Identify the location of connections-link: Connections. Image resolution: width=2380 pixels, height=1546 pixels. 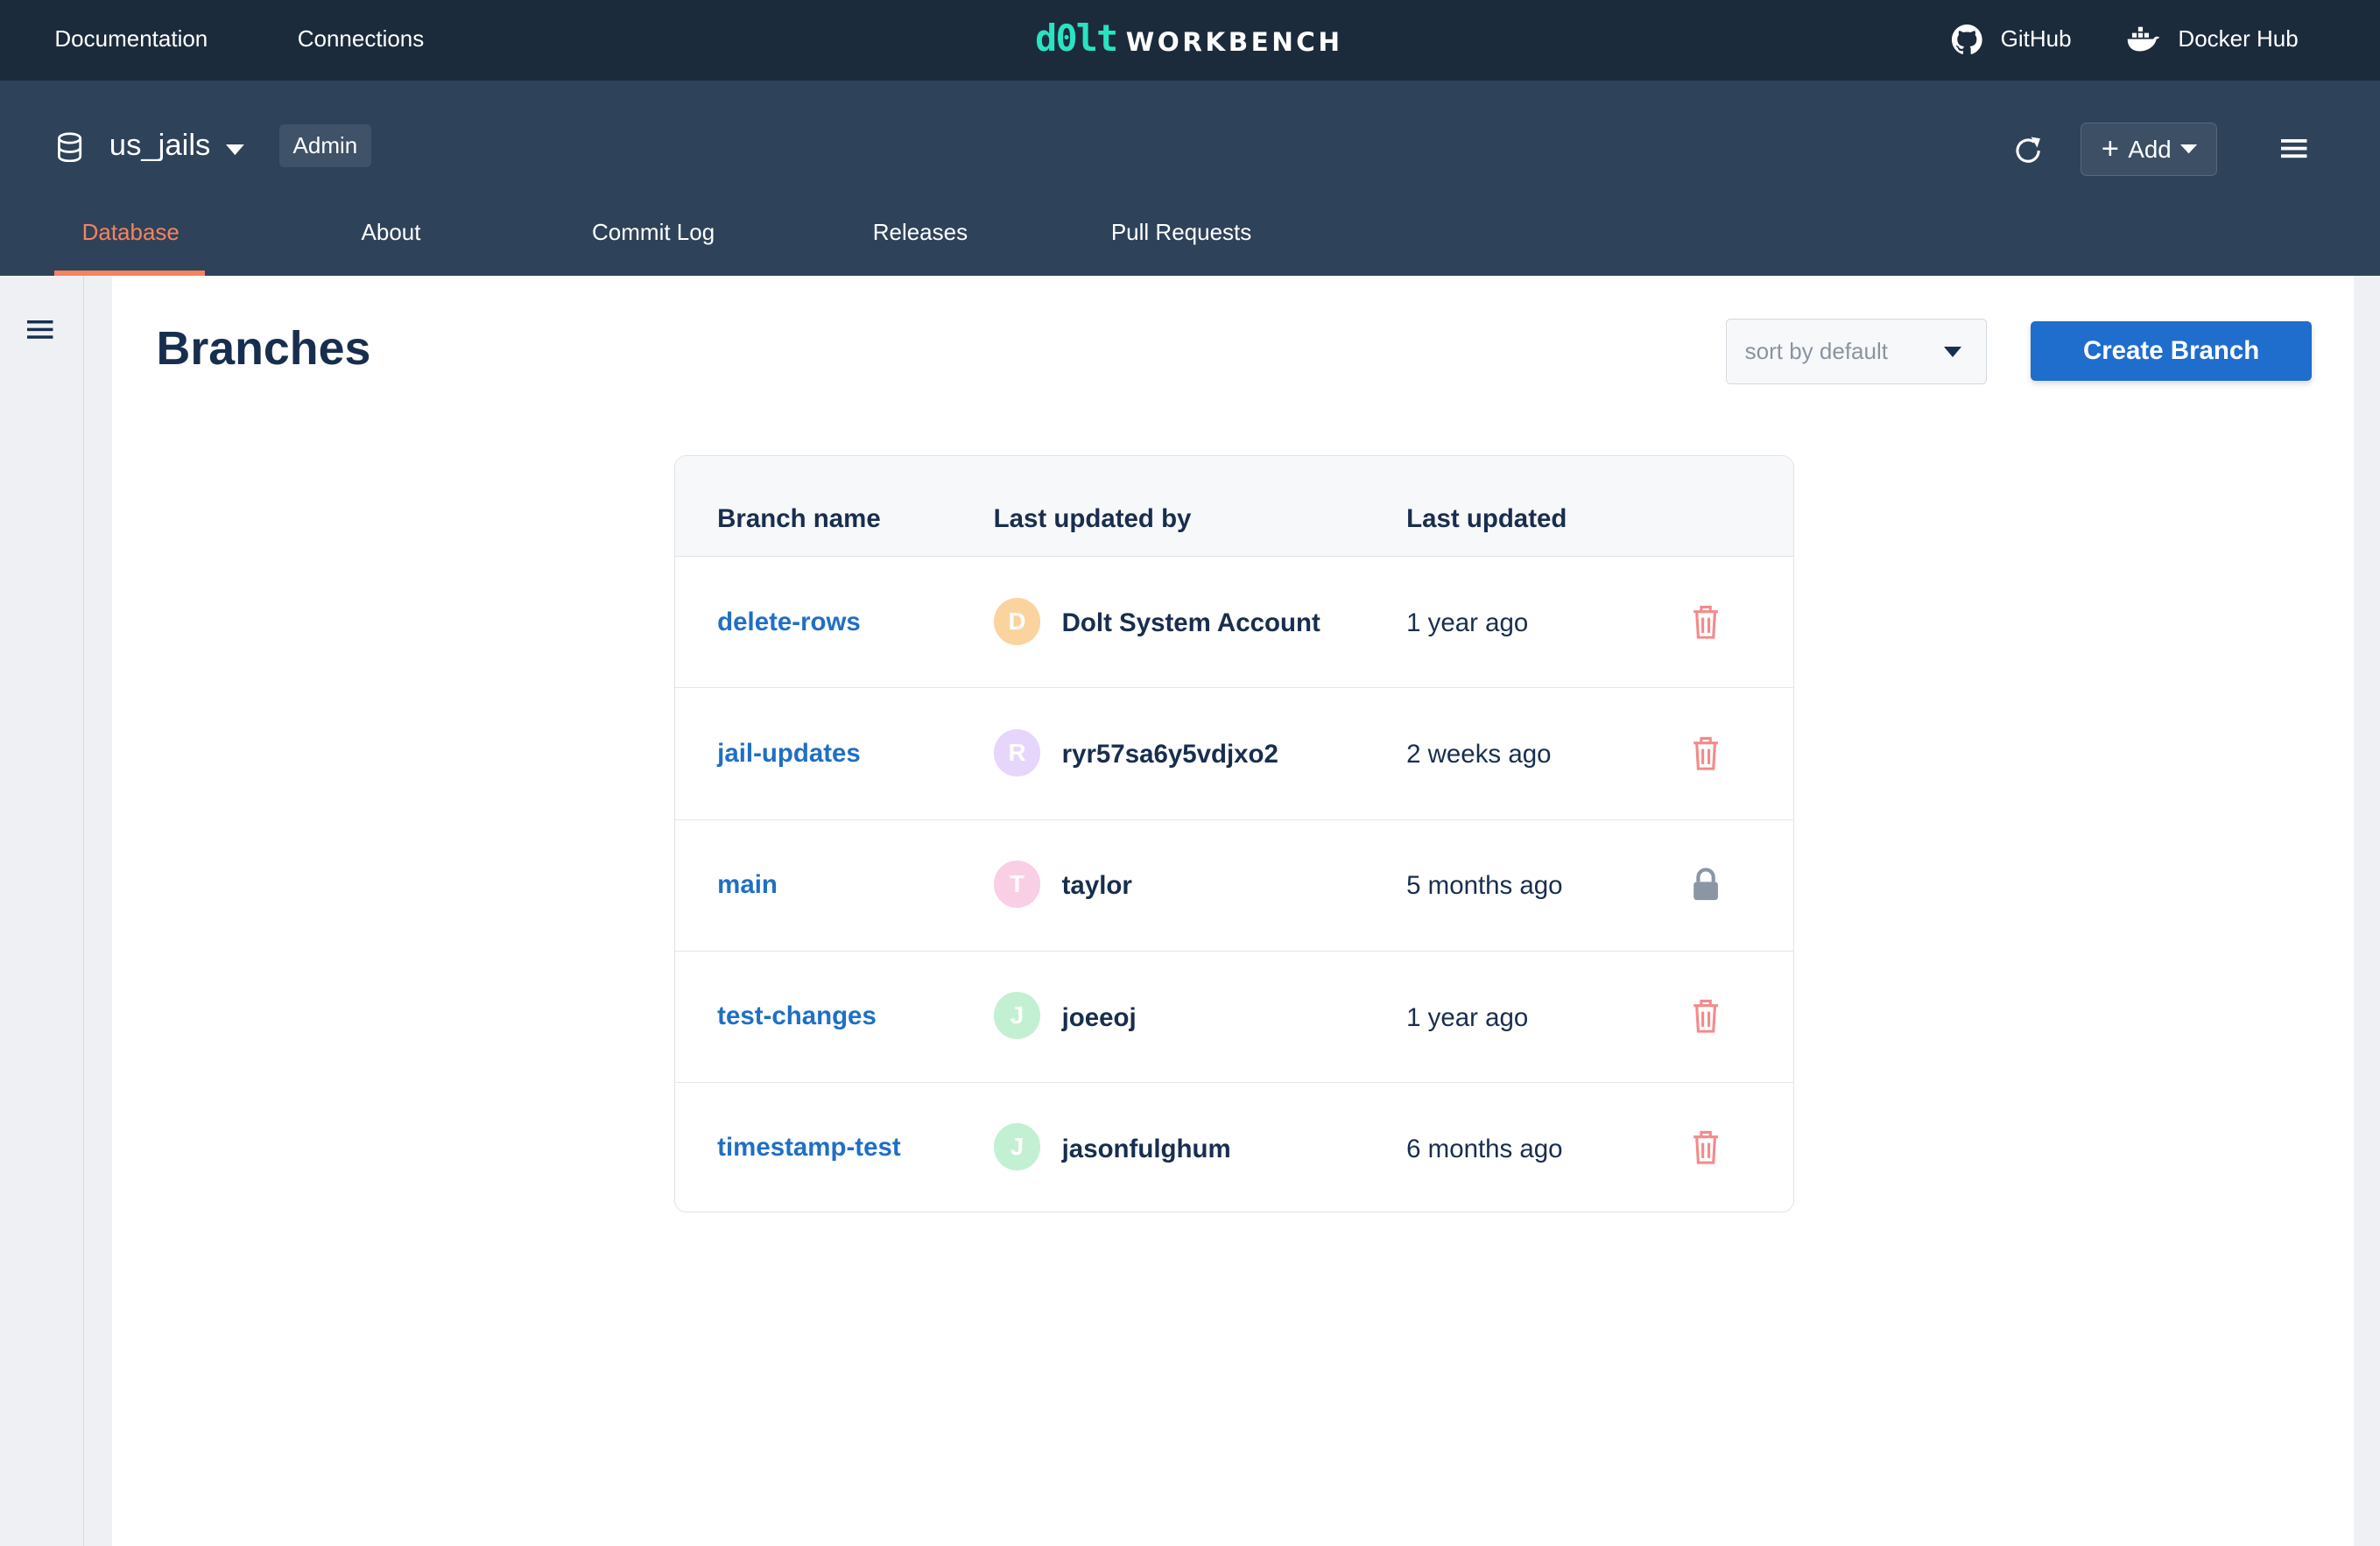
(361, 39).